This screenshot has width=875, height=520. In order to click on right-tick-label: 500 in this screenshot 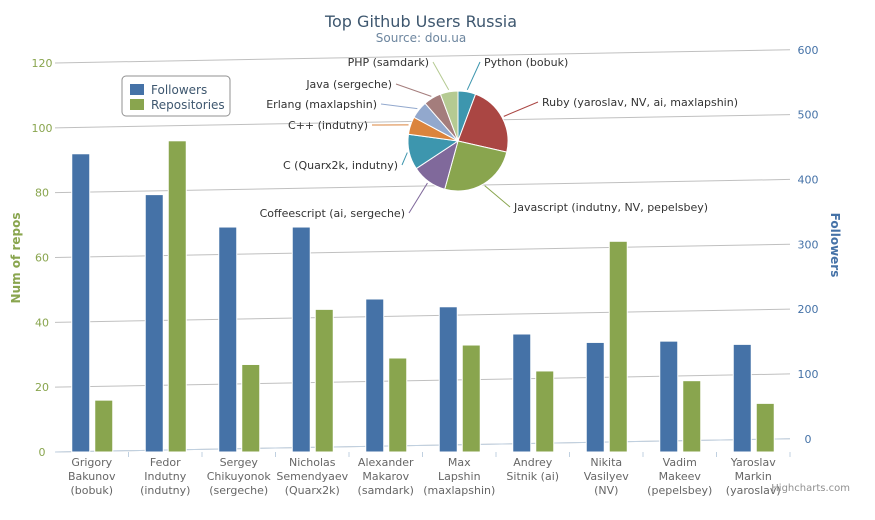, I will do `click(808, 115)`.